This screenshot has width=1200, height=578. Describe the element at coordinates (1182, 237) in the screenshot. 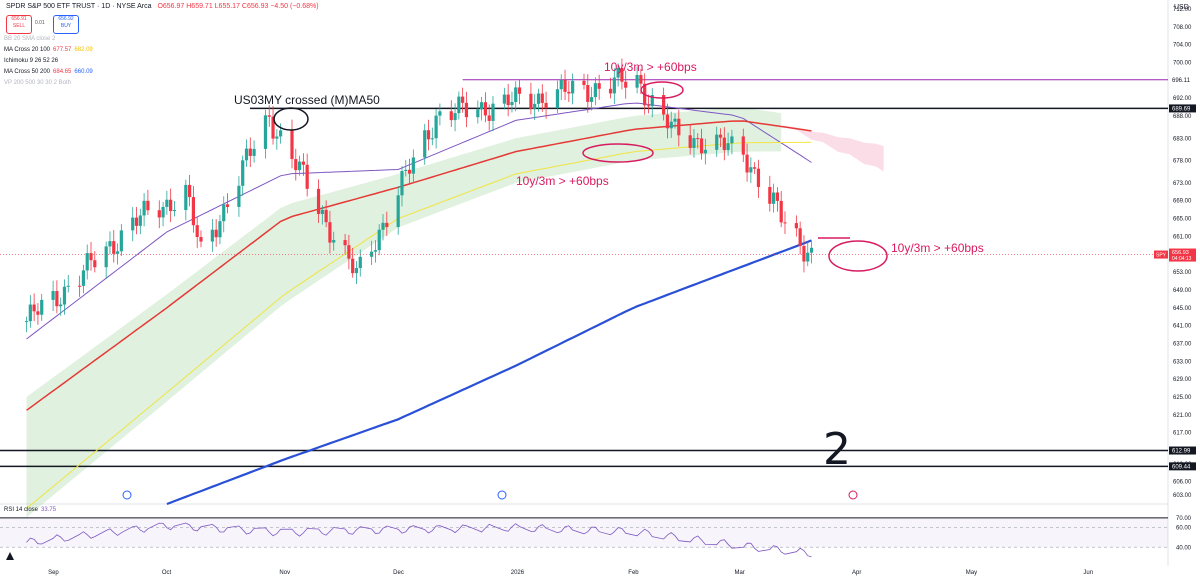

I see `y-tick-label: 661.00` at that location.